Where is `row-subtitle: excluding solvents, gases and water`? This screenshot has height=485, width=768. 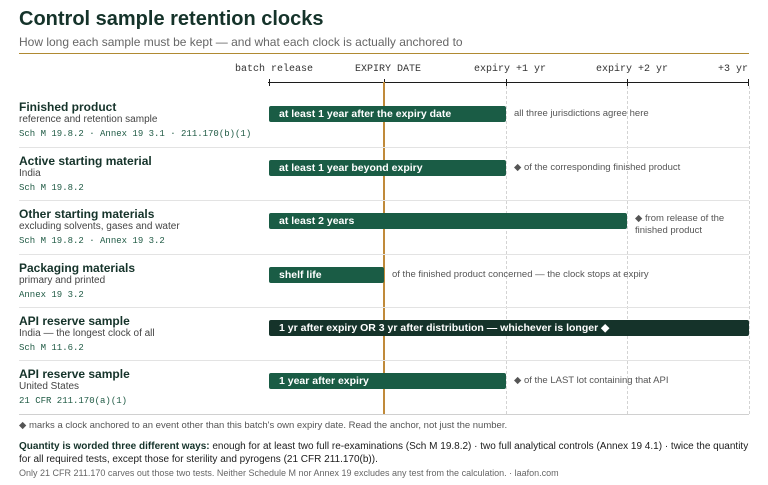 row-subtitle: excluding solvents, gases and water is located at coordinates (99, 226).